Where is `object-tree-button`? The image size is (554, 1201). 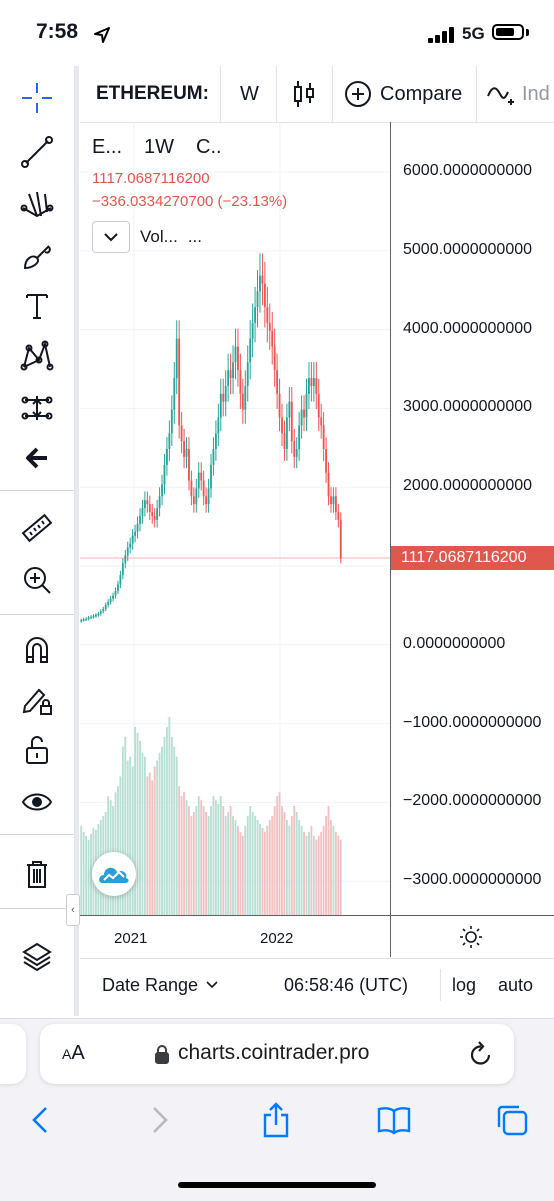
object-tree-button is located at coordinates (37, 956).